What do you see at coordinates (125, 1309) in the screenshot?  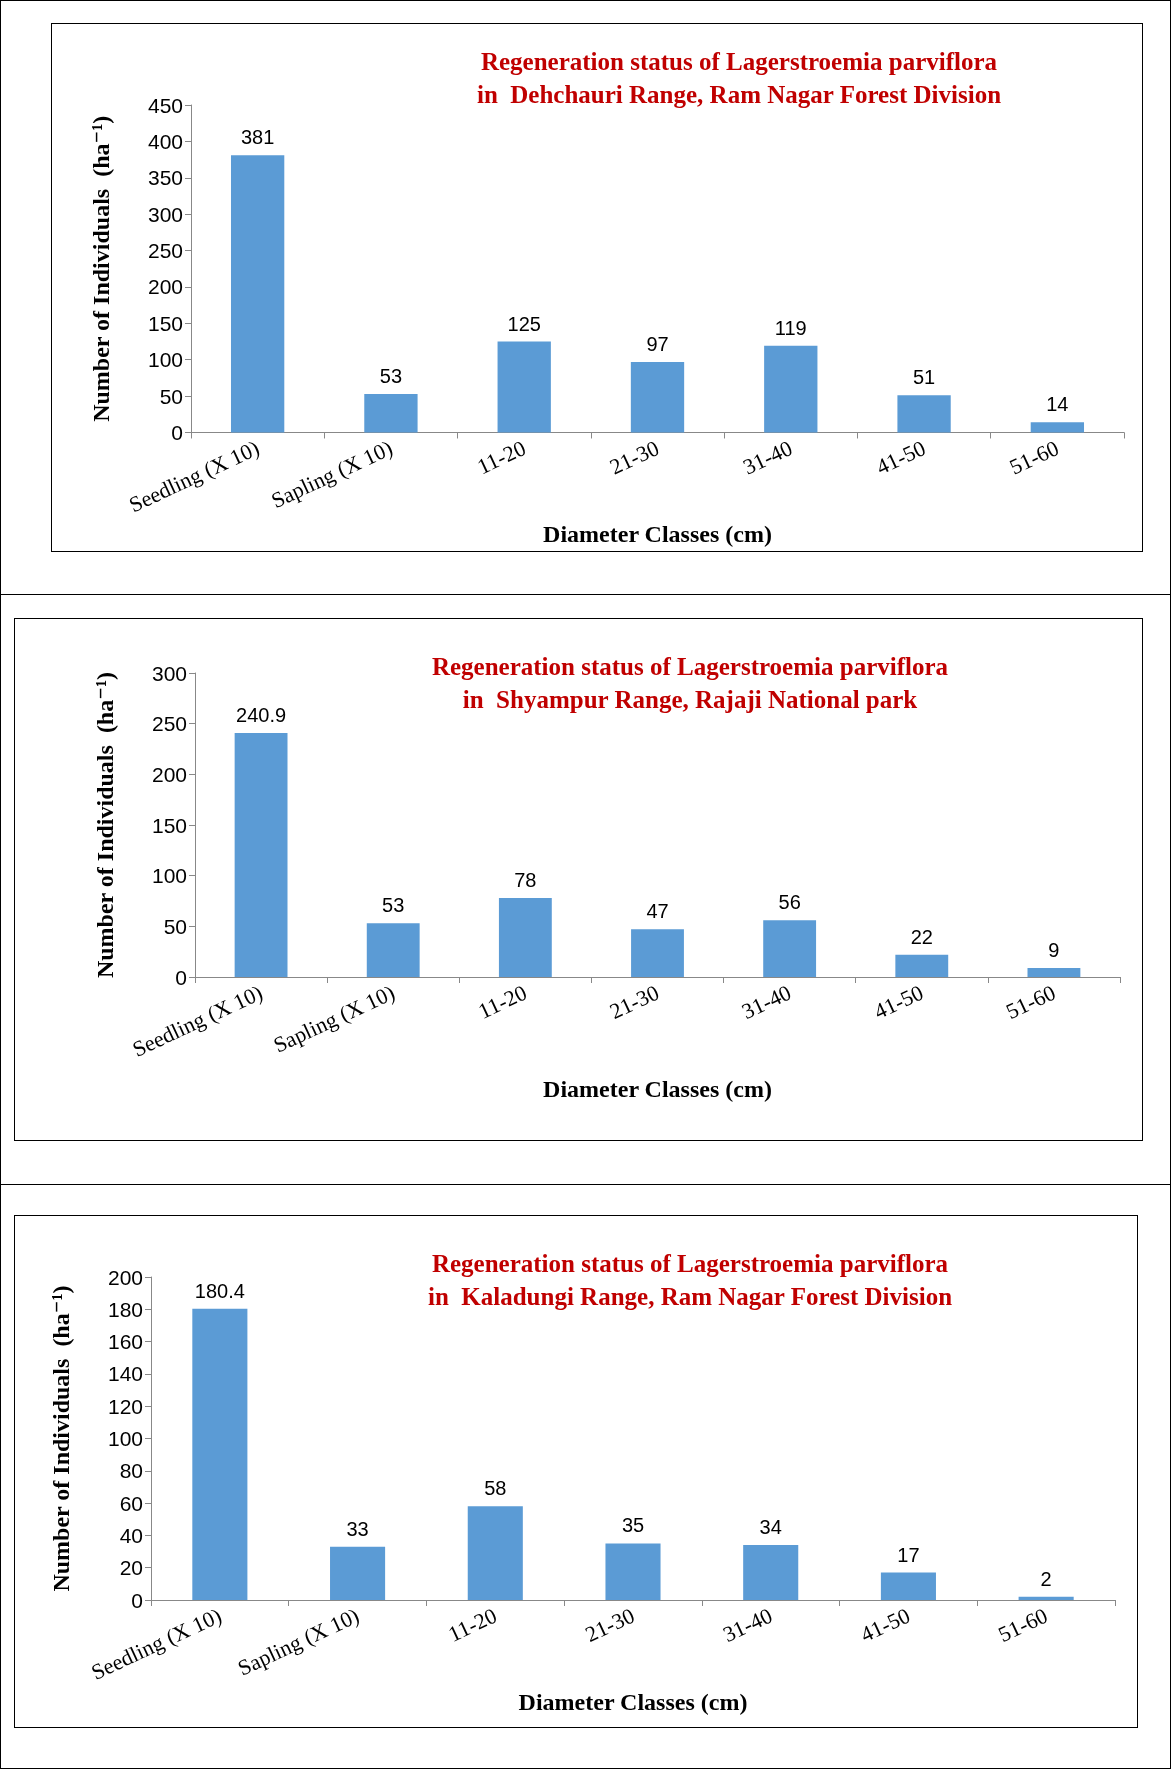 I see `y-tick-label: 180` at bounding box center [125, 1309].